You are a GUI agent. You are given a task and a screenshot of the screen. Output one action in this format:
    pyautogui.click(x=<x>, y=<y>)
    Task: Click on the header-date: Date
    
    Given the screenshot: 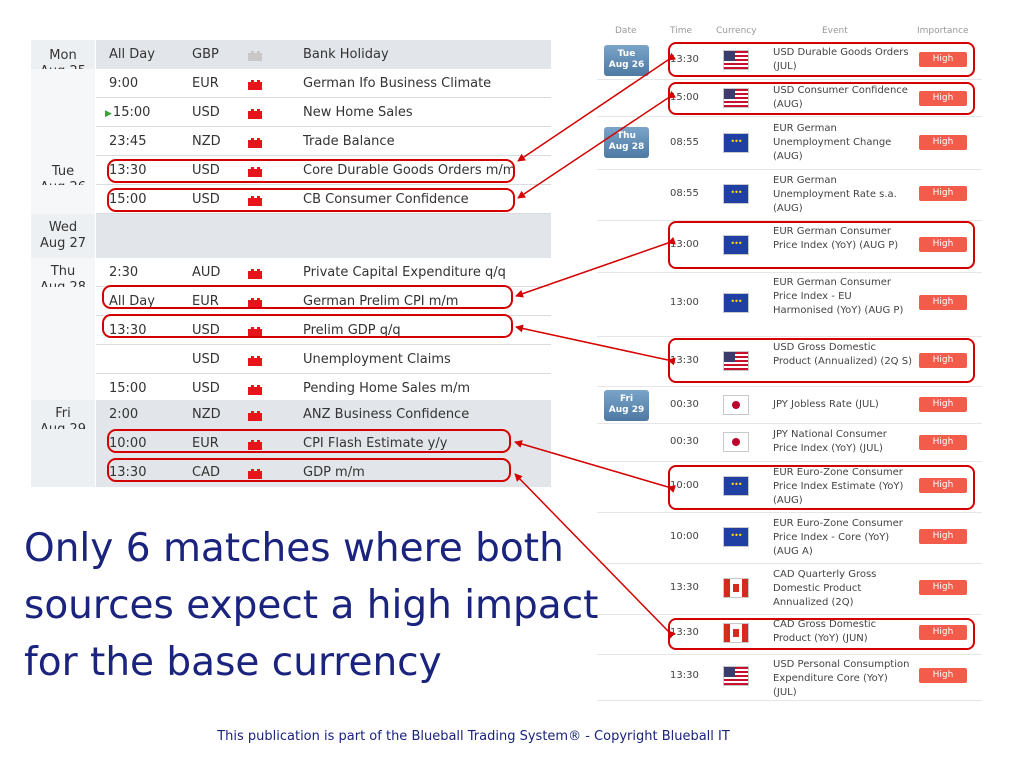 What is the action you would take?
    pyautogui.click(x=626, y=31)
    